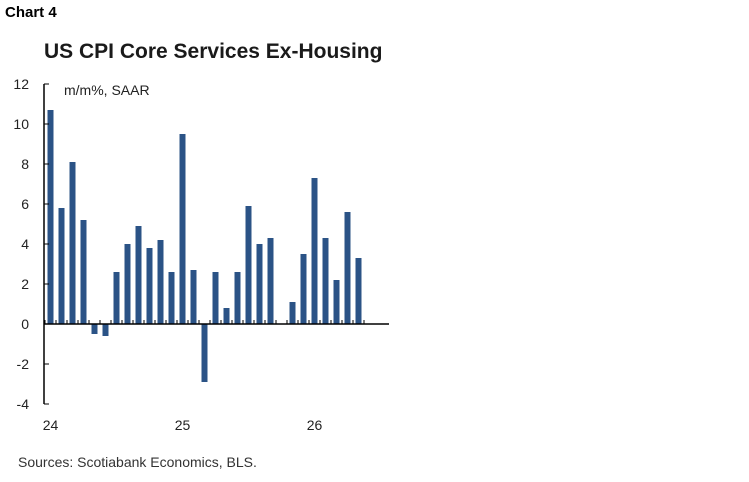 The height and width of the screenshot is (482, 749). What do you see at coordinates (183, 425) in the screenshot?
I see `x-tick-label: 25` at bounding box center [183, 425].